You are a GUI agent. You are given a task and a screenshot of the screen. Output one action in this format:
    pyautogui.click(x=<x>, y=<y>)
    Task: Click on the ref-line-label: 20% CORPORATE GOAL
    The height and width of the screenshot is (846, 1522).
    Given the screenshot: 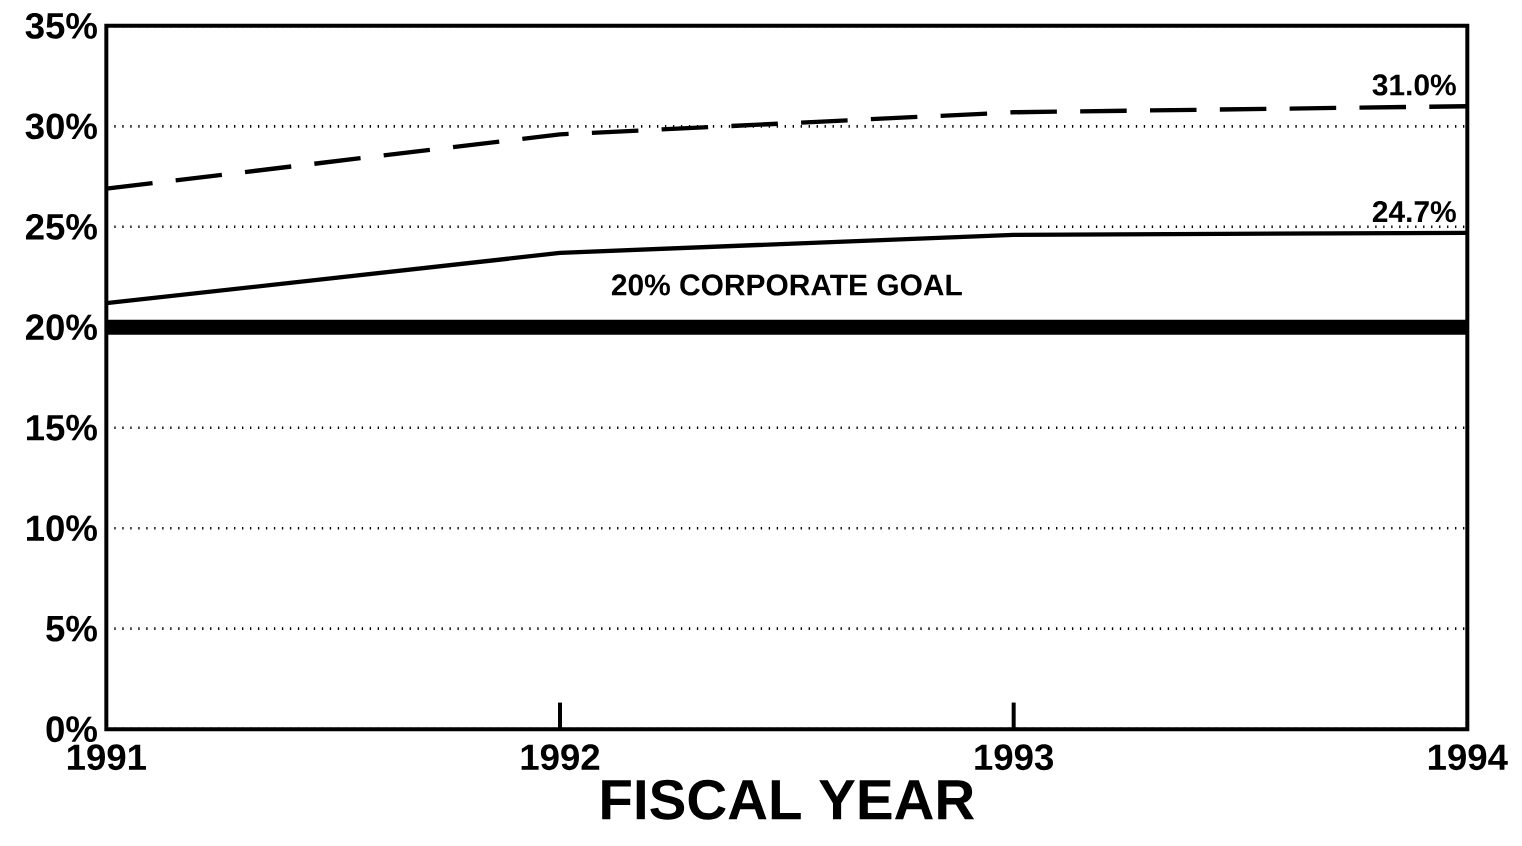 What is the action you would take?
    pyautogui.click(x=786, y=285)
    